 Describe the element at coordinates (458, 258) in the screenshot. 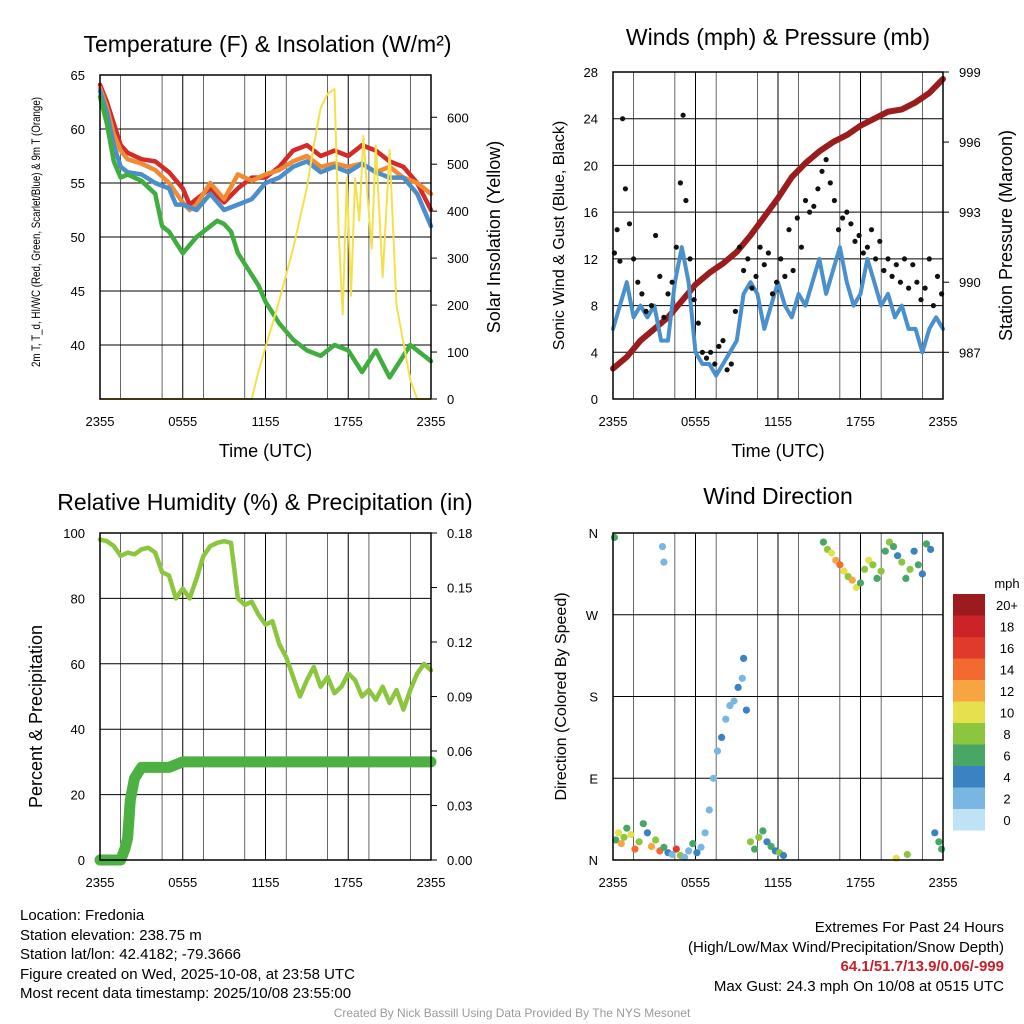

I see `y-tick-label-right: 300` at that location.